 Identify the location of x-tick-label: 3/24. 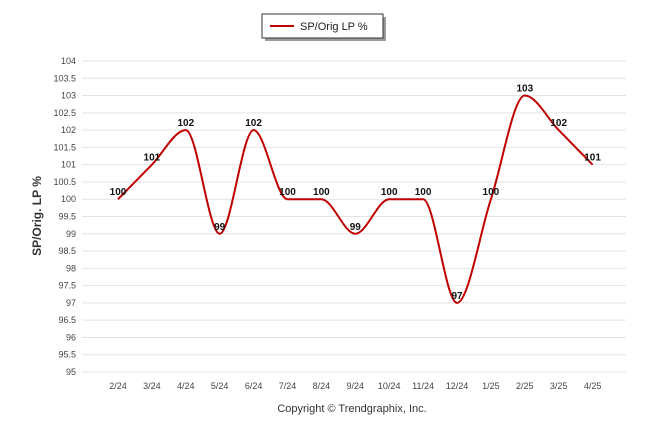
(152, 386).